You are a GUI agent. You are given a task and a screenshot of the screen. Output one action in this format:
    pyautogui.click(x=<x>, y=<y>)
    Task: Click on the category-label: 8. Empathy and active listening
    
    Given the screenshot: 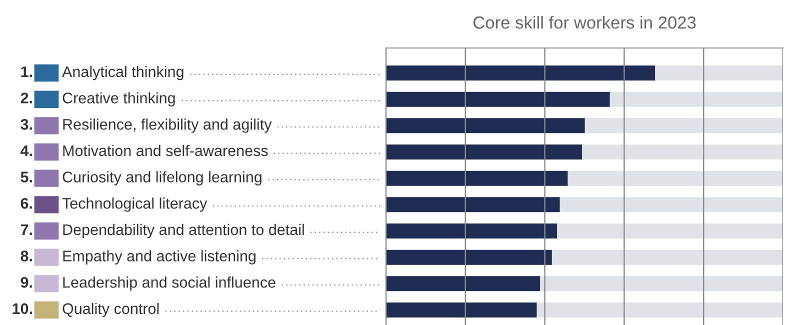 What is the action you would take?
    pyautogui.click(x=138, y=257)
    